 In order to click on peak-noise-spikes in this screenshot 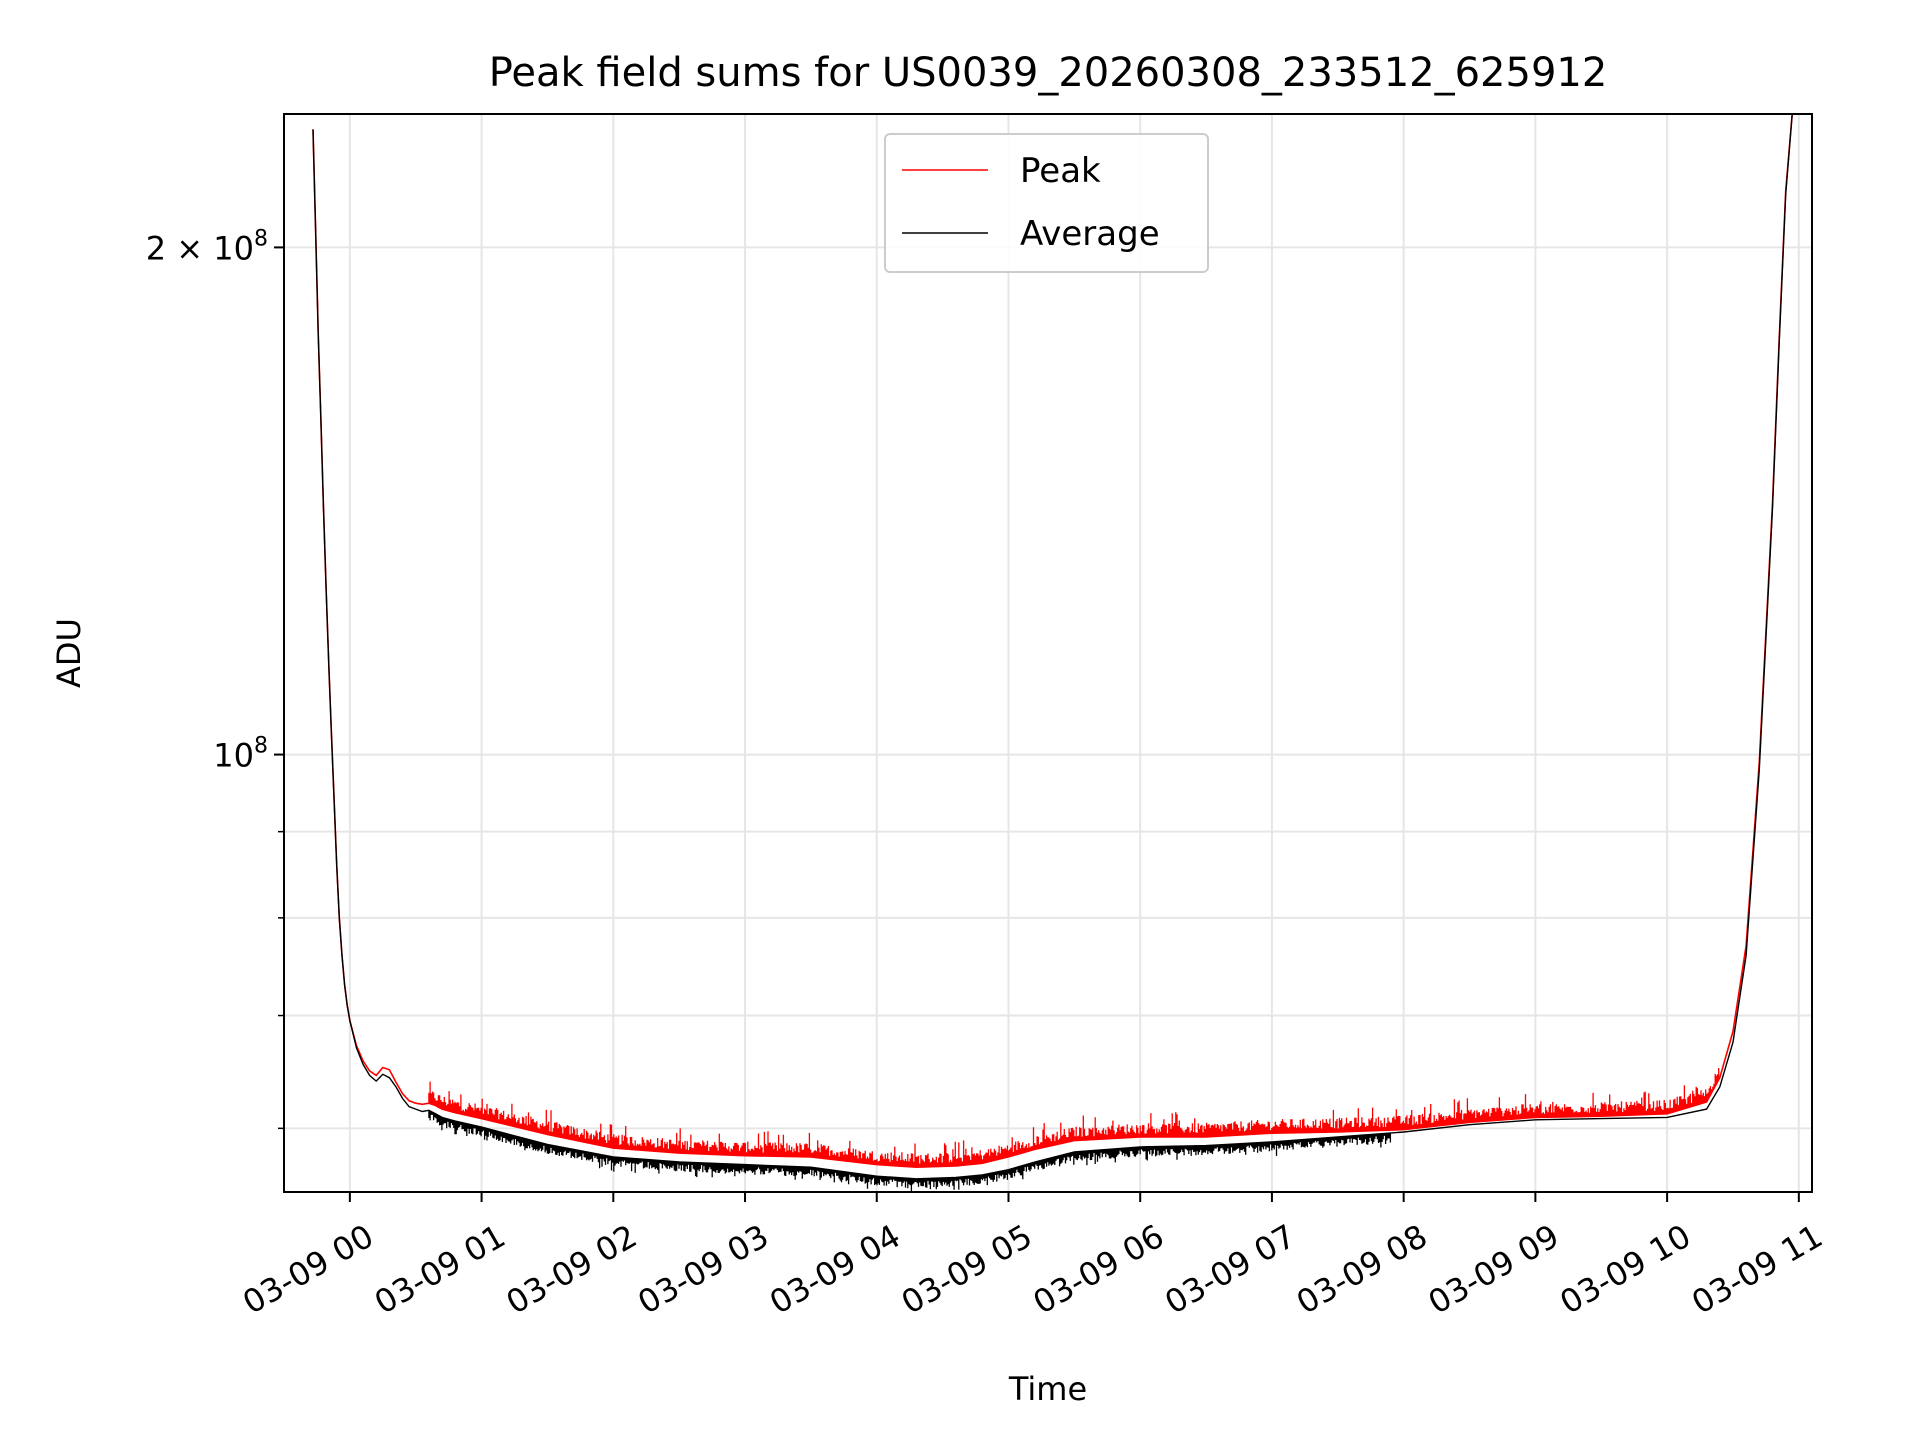, I will do `click(1074, 1118)`.